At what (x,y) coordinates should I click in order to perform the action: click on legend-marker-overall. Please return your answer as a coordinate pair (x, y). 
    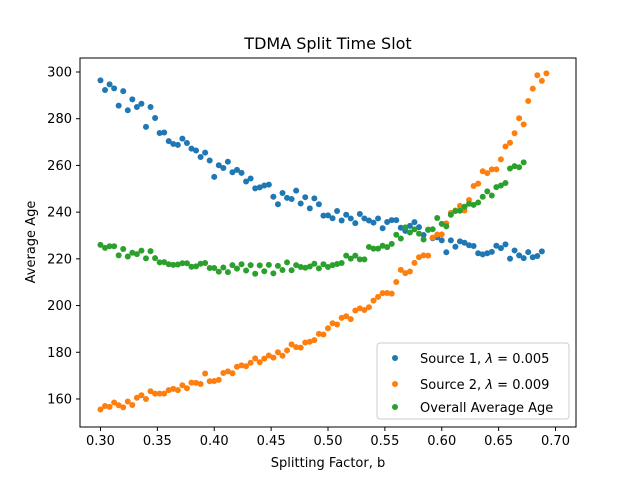
    Looking at the image, I should click on (395, 407).